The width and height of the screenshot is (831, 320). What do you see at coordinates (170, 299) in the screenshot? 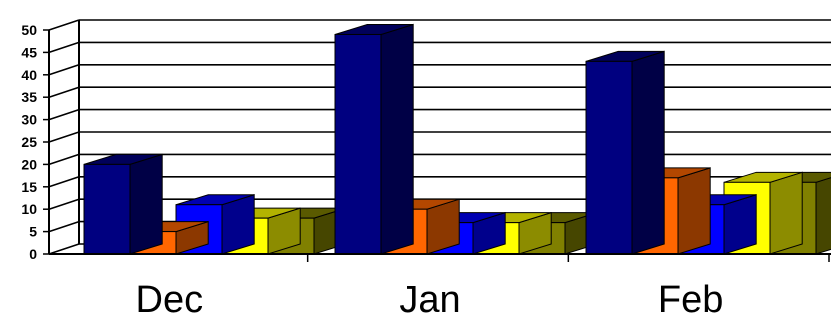
I see `x-tick-label: Dec` at bounding box center [170, 299].